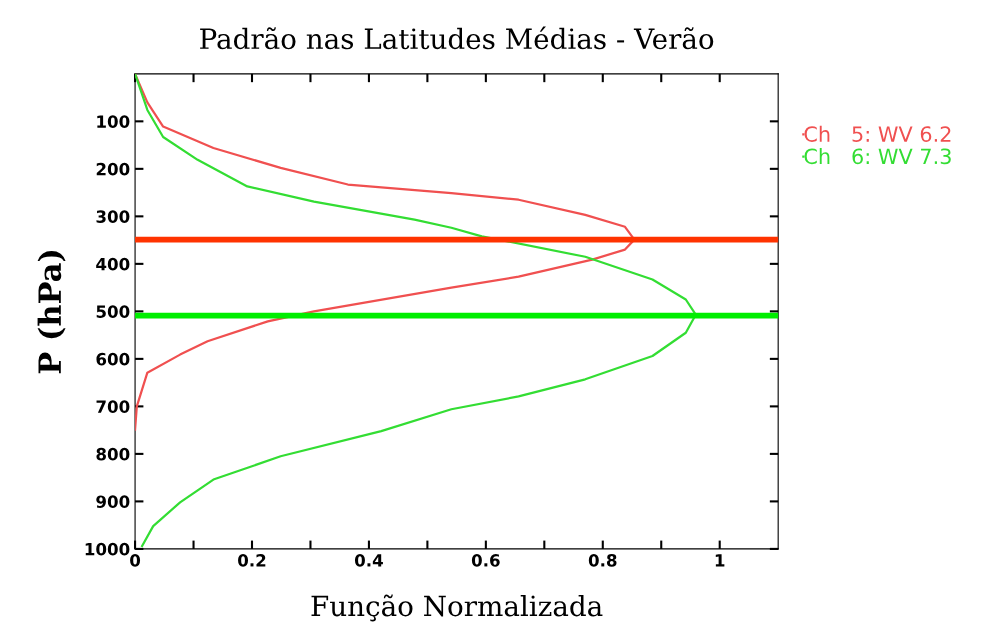 The width and height of the screenshot is (1008, 642). Describe the element at coordinates (113, 454) in the screenshot. I see `y-tick-label: 800` at that location.